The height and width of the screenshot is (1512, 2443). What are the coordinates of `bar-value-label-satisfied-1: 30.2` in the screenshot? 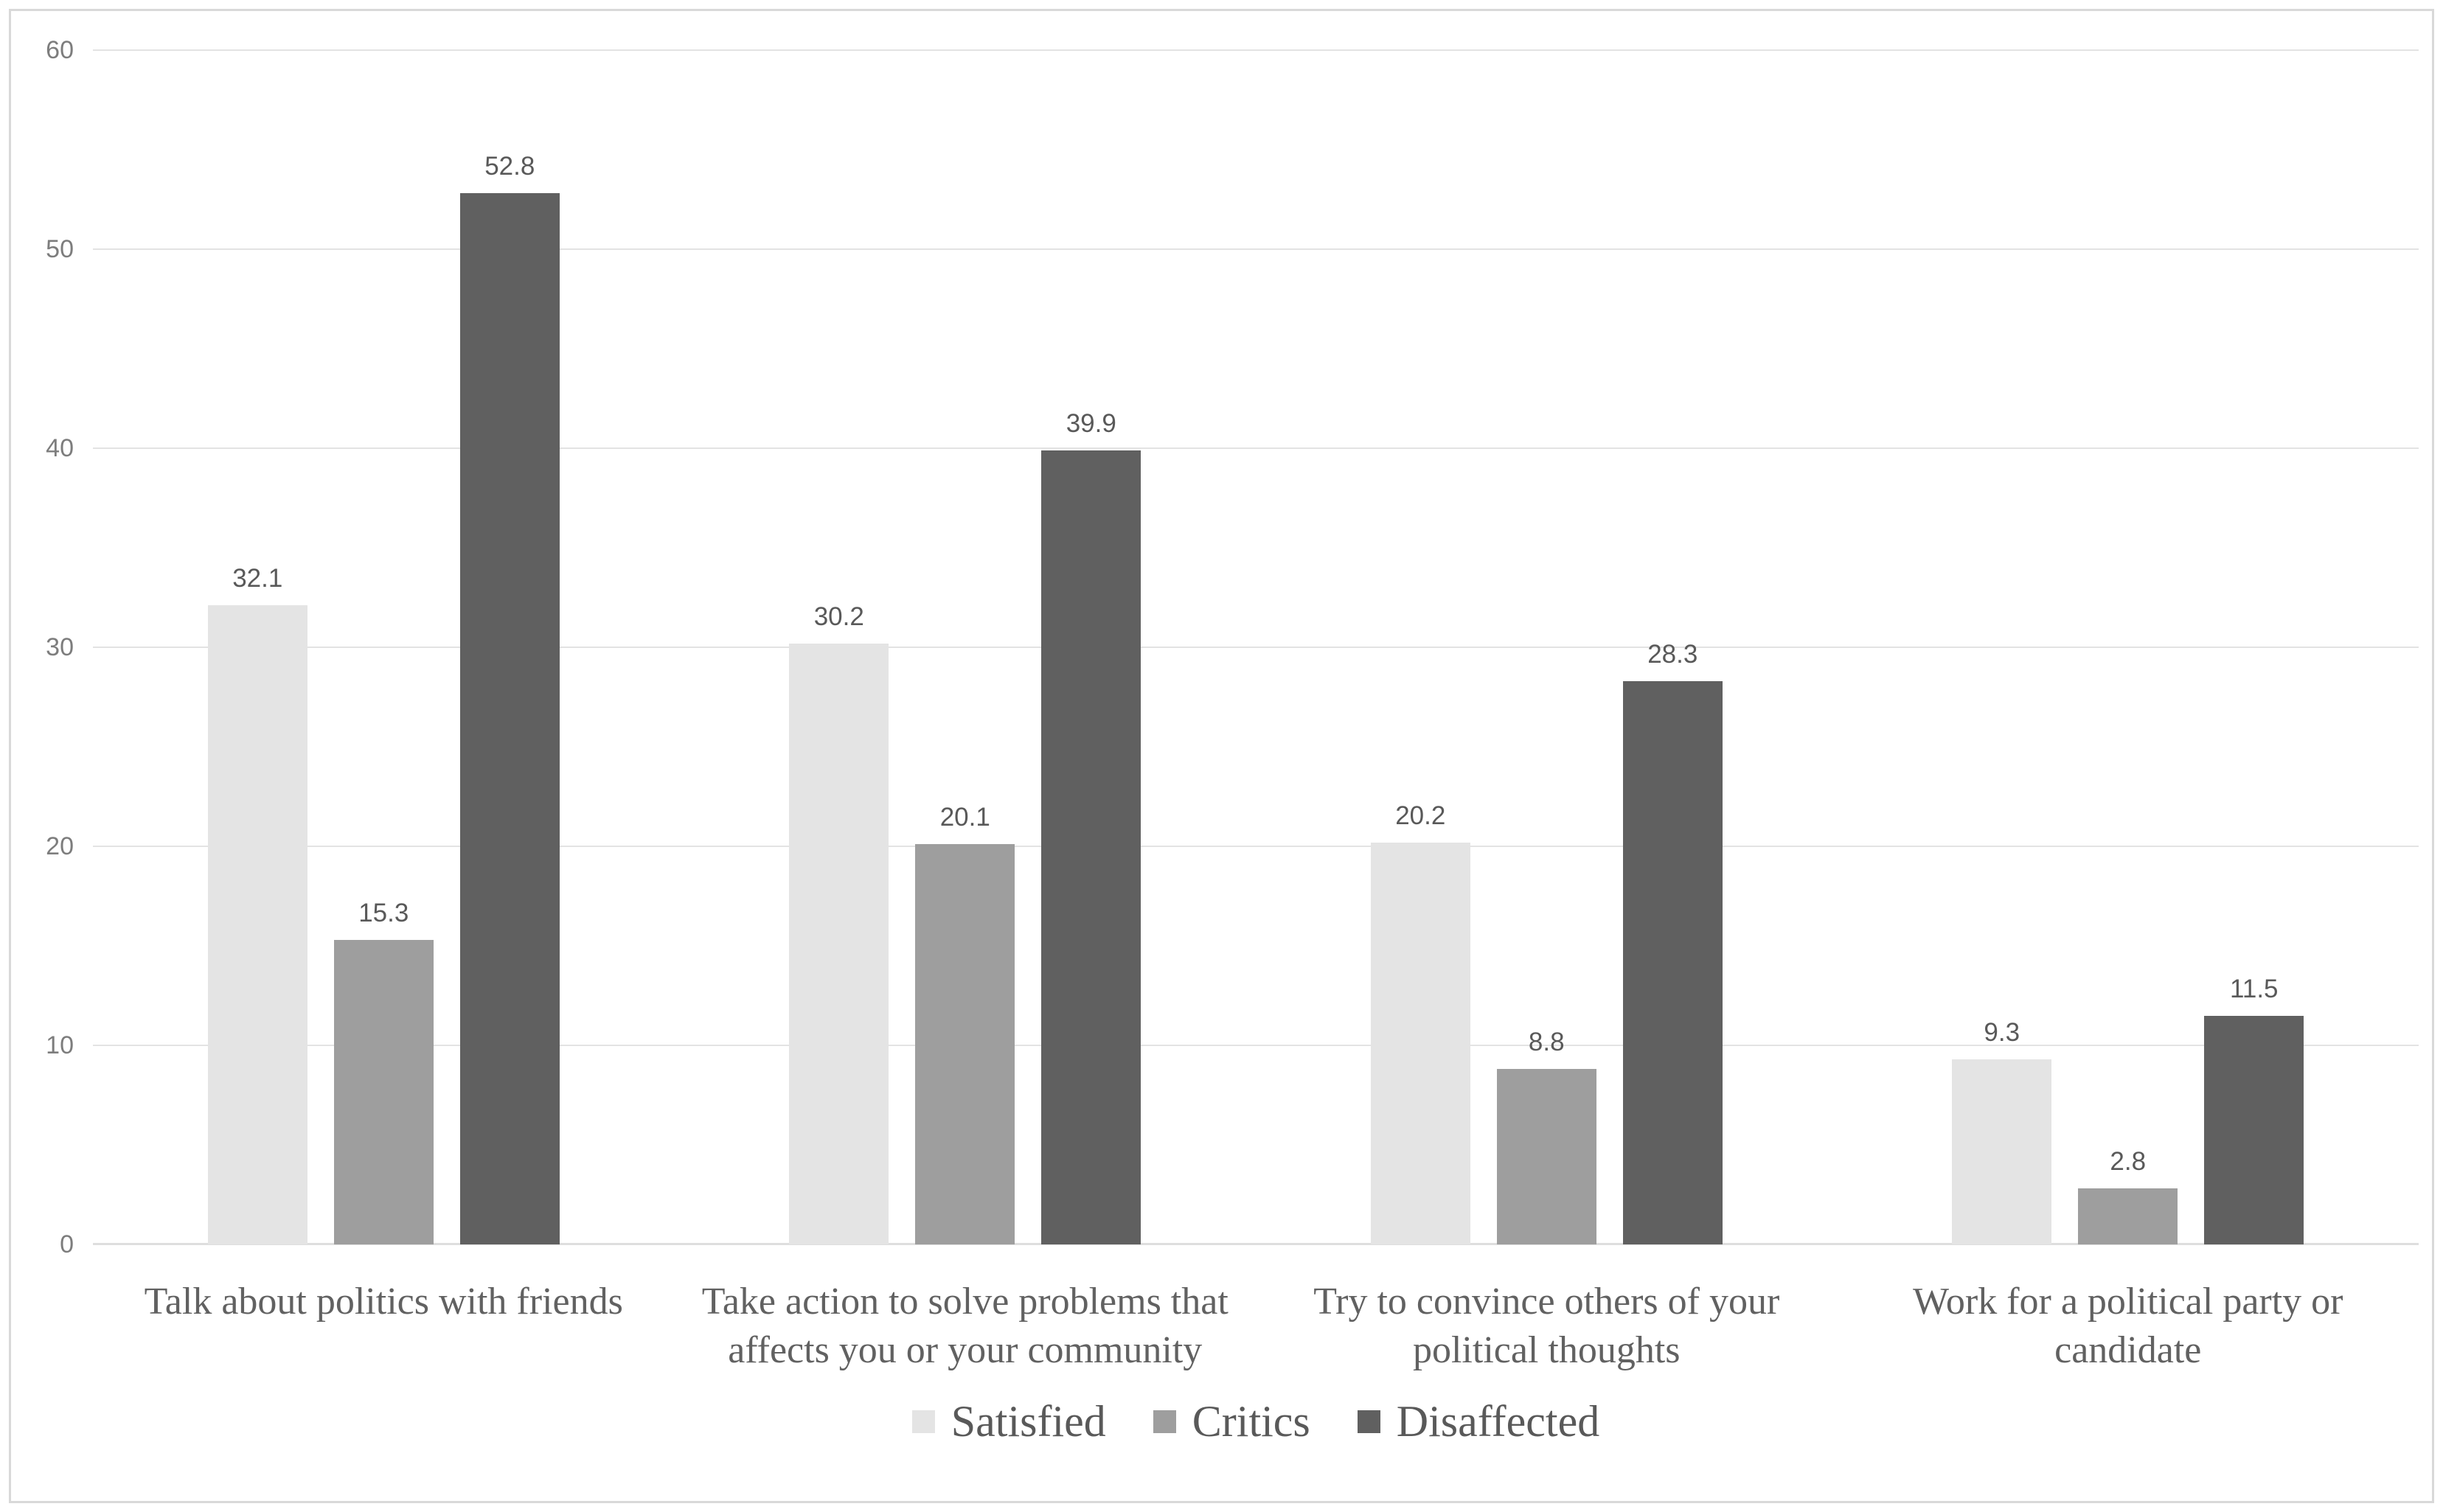 It's located at (838, 616).